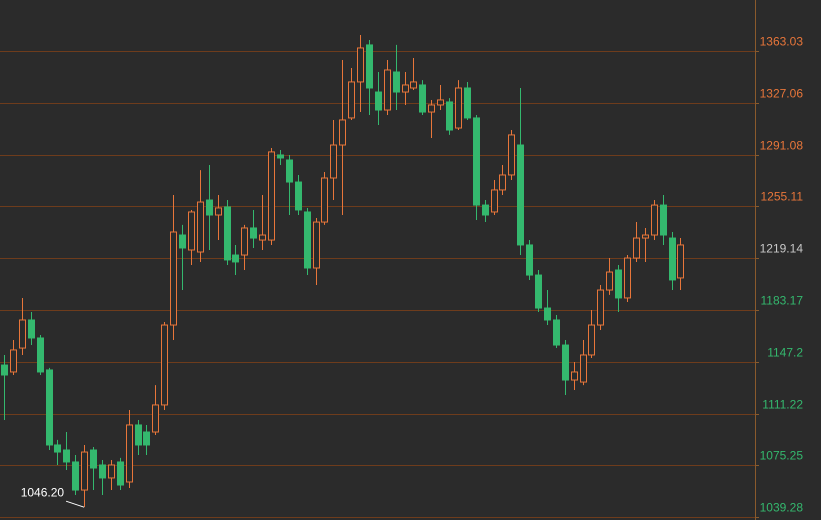 The width and height of the screenshot is (821, 520). I want to click on annotation-line, so click(75, 504).